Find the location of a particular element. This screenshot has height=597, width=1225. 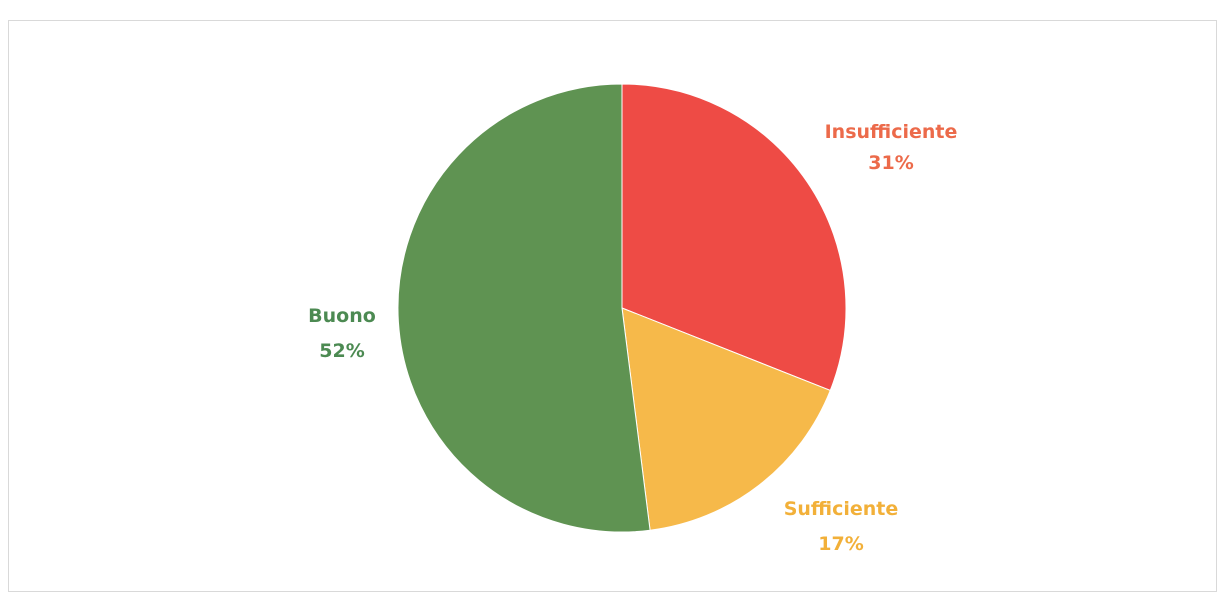

slice-label-buono-group: Buono 52% is located at coordinates (342, 333).